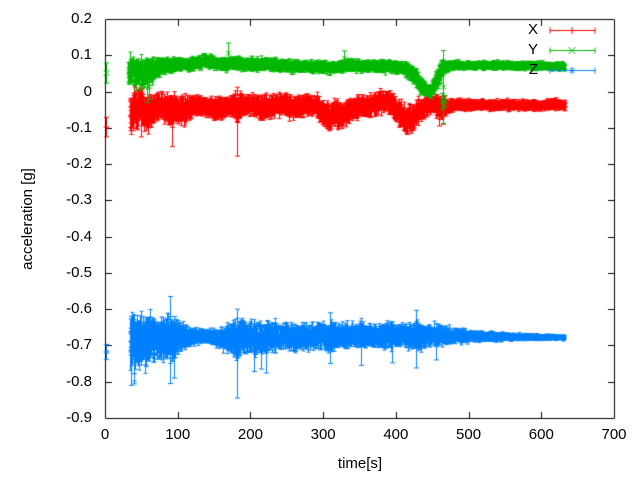 This screenshot has width=640, height=480. I want to click on y-tick-label: -0.7, so click(79, 345).